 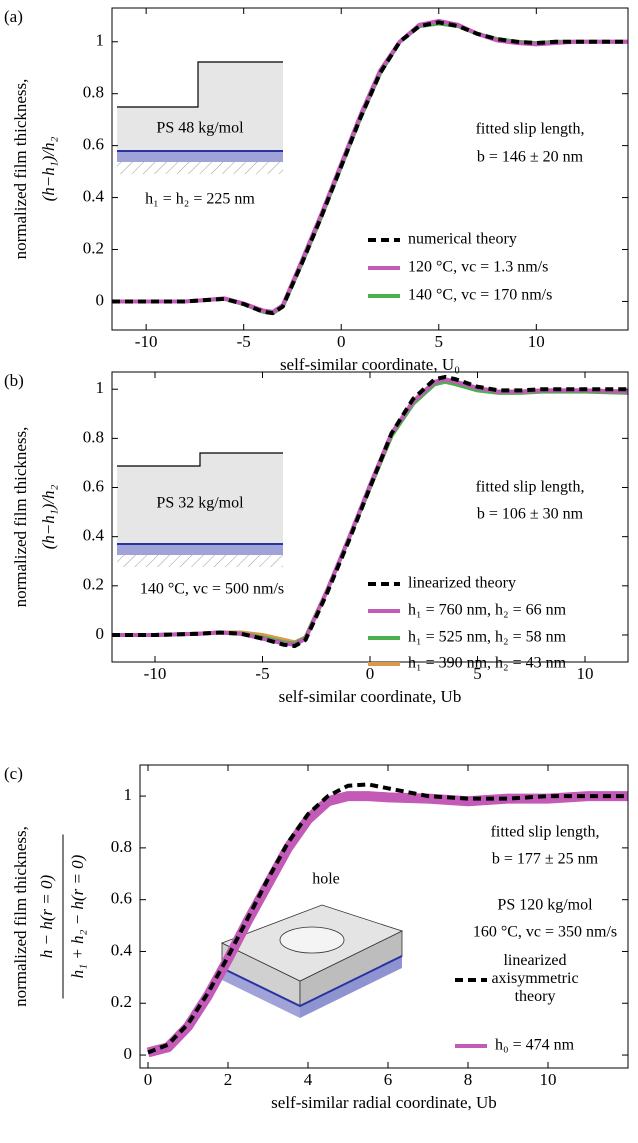 What do you see at coordinates (530, 514) in the screenshot?
I see `annotation: b = 106 ± 30 nm` at bounding box center [530, 514].